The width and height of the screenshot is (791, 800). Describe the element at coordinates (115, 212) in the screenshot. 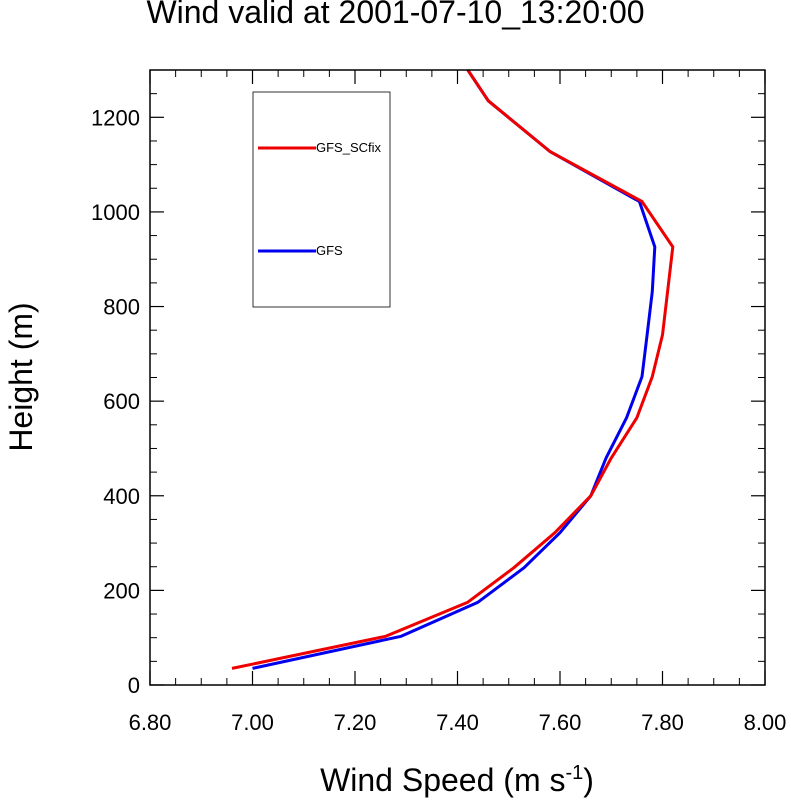

I see `y-tick-label: 1000` at that location.